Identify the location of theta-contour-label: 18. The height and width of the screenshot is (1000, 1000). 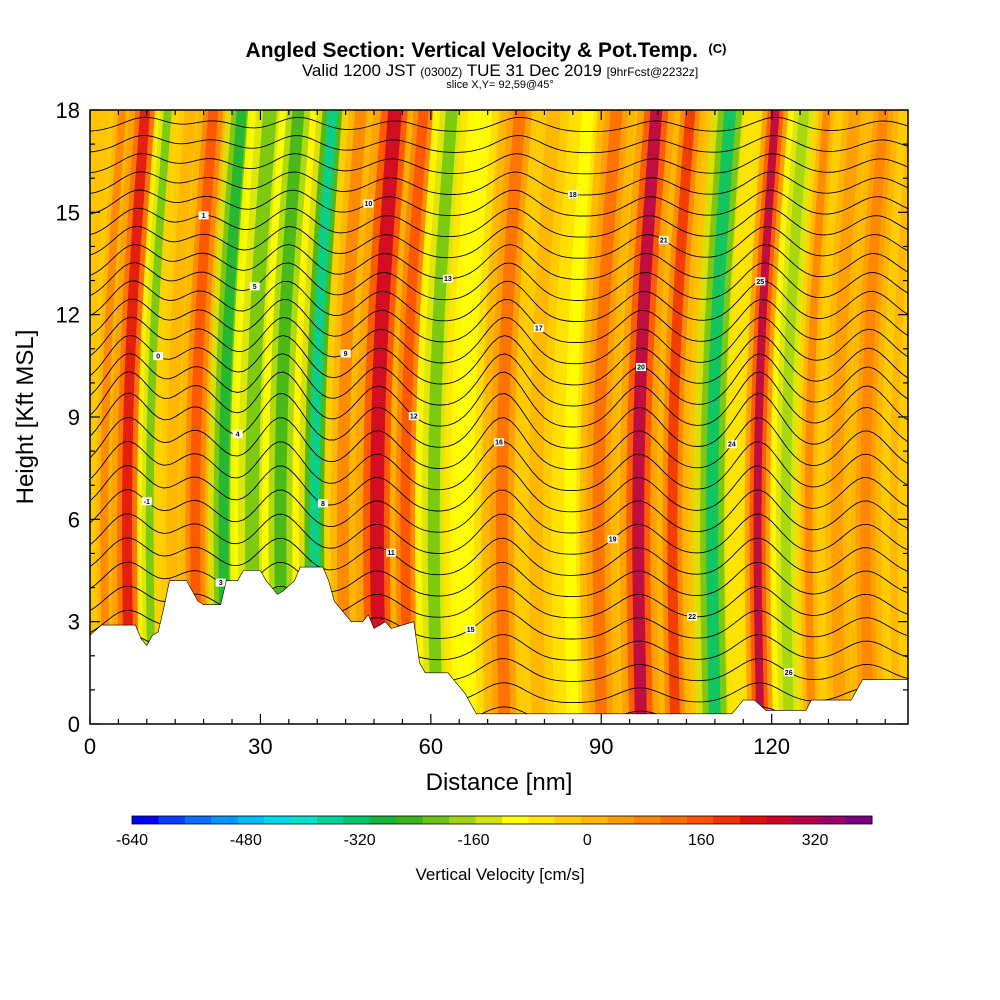
(572, 194).